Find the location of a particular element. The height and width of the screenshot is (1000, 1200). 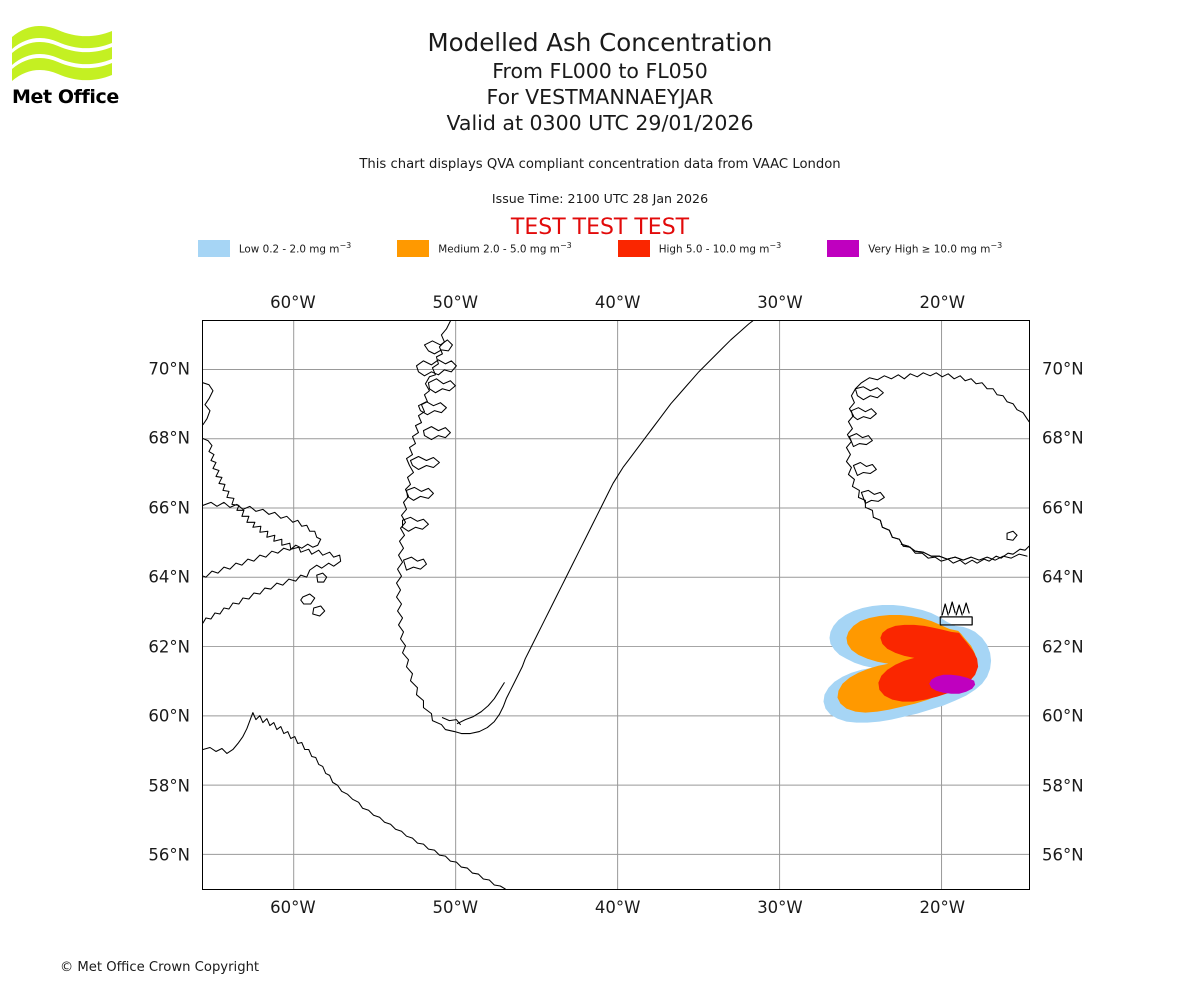

lat-tick-left-68°N: 68°N is located at coordinates (169, 438).